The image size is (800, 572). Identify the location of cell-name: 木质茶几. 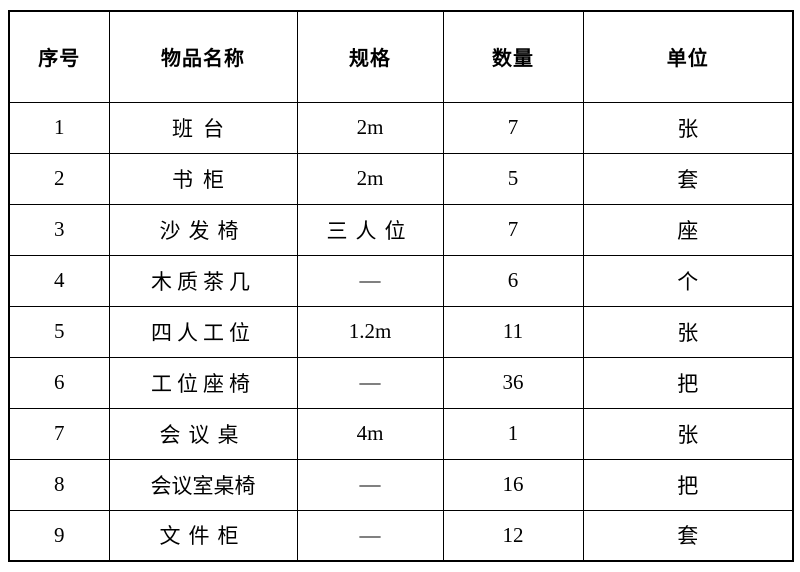
(203, 280).